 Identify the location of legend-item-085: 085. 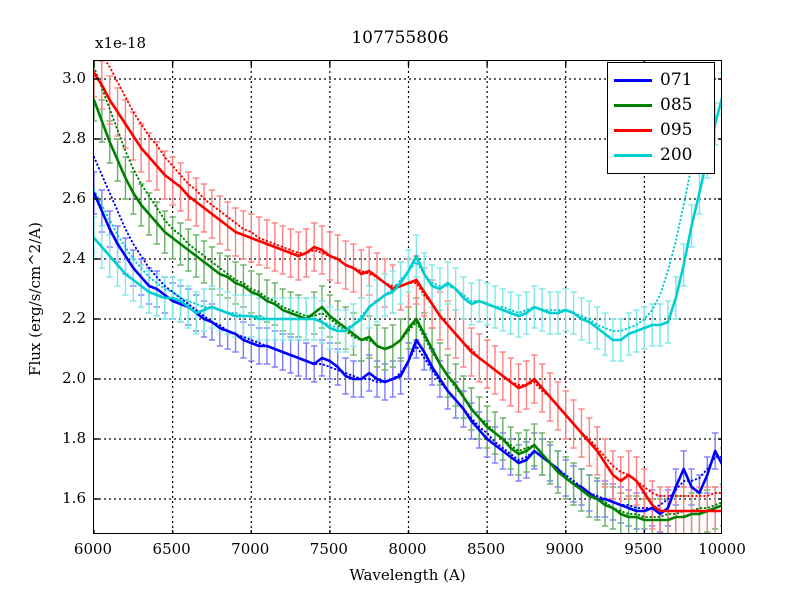
(661, 105).